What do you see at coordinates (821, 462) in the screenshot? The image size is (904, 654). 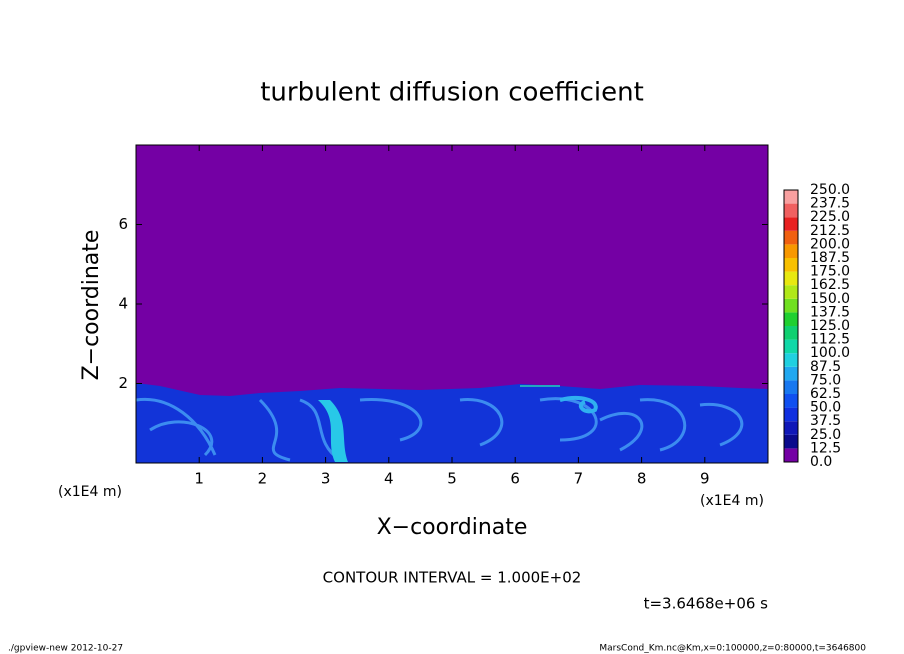 I see `colorbar-label: 0.0` at bounding box center [821, 462].